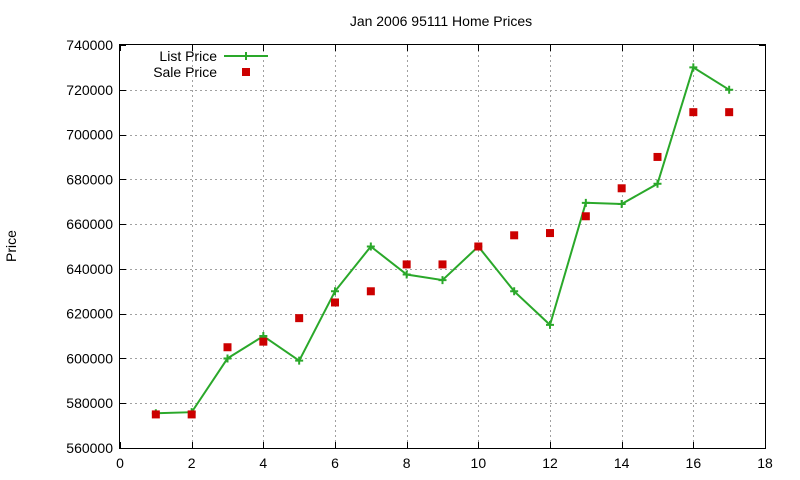 This screenshot has height=480, width=800. Describe the element at coordinates (89, 179) in the screenshot. I see `y-tick-label: 680000` at that location.